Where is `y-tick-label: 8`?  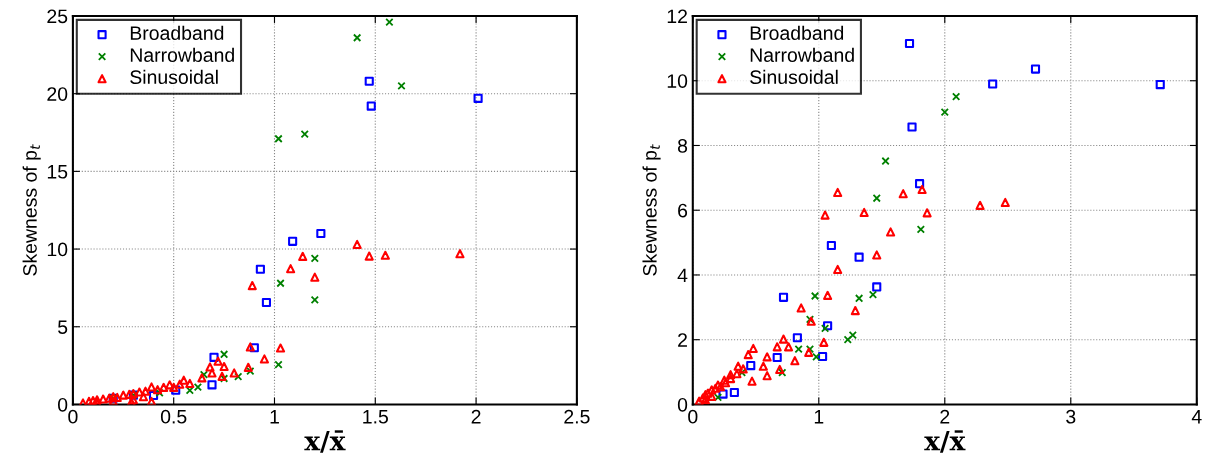 y-tick-label: 8 is located at coordinates (682, 145).